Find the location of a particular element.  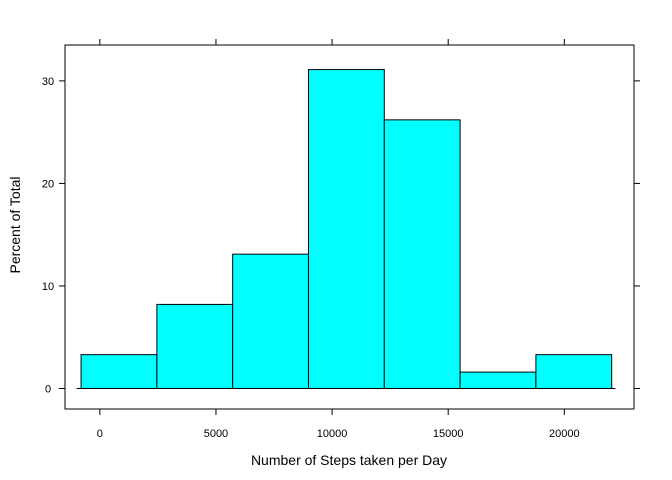

x-tick-label: 5000 is located at coordinates (216, 434).